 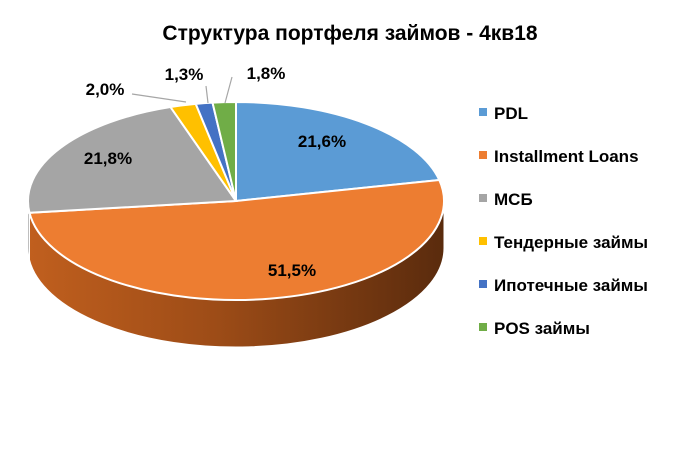 What do you see at coordinates (542, 328) in the screenshot?
I see `legend-label-6: POS займы` at bounding box center [542, 328].